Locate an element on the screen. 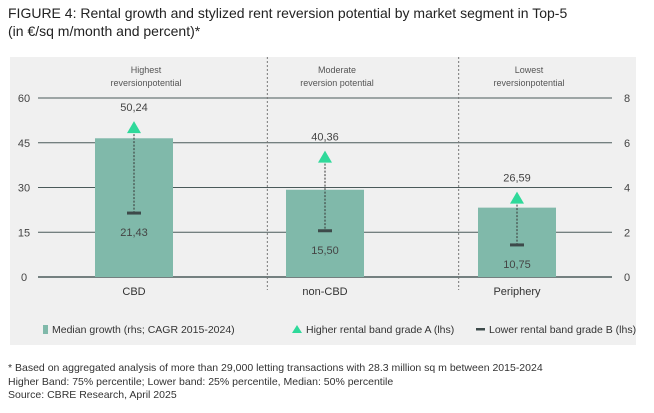  bar-median-growth is located at coordinates (325, 233).